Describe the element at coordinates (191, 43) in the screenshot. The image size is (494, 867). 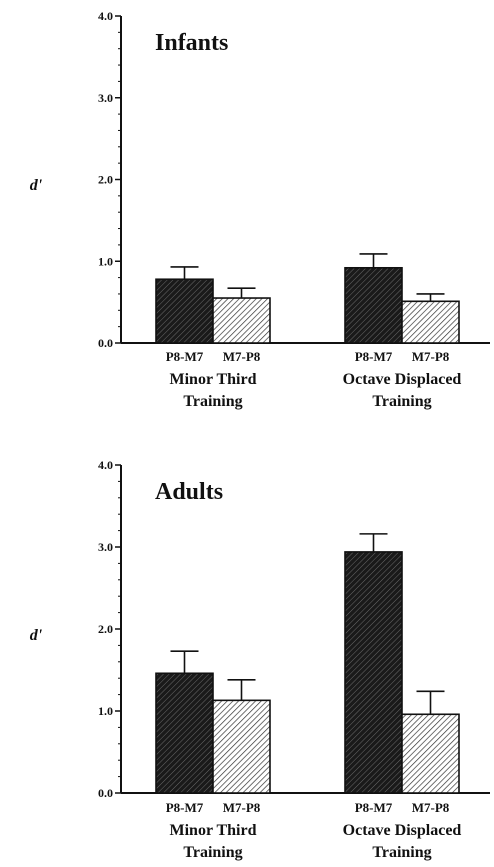
I see `panel-title: Infants` at that location.